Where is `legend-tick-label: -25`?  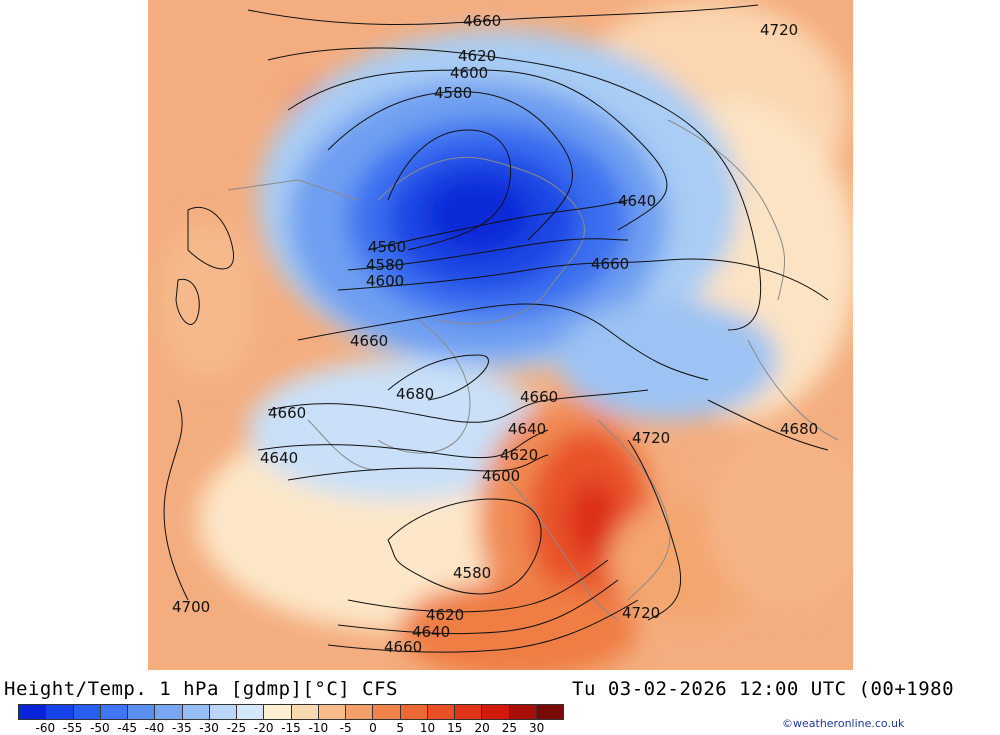
legend-tick-label: -25 is located at coordinates (236, 728).